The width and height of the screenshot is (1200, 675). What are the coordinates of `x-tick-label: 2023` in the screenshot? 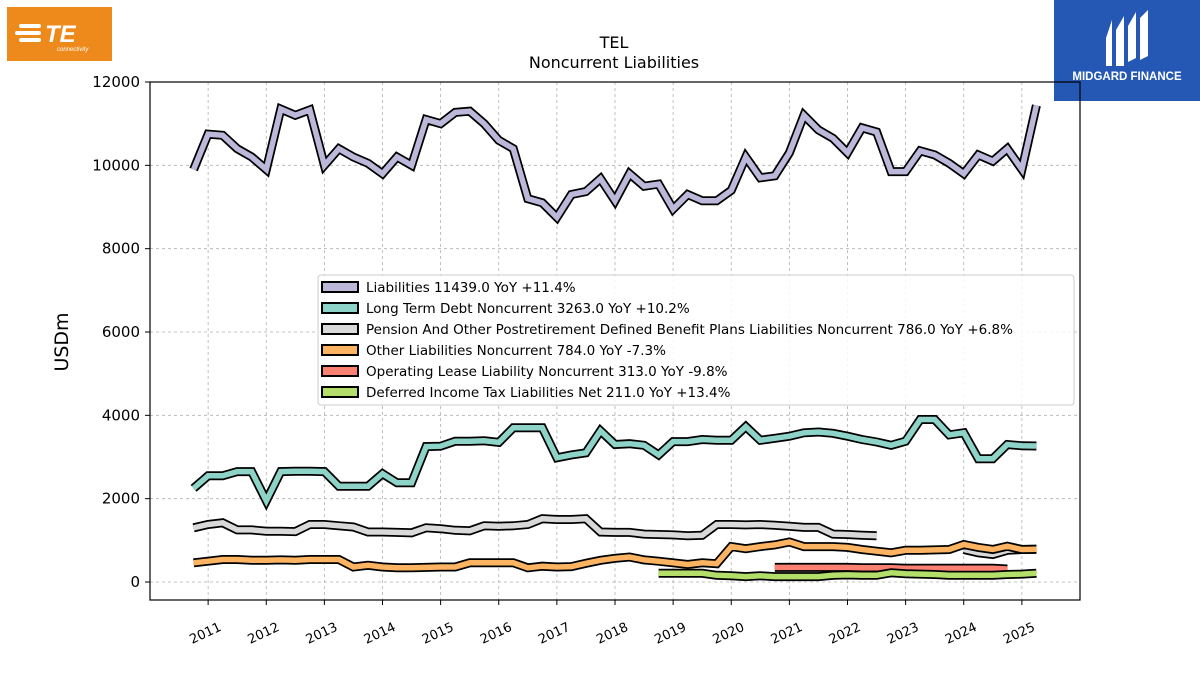 It's located at (903, 634).